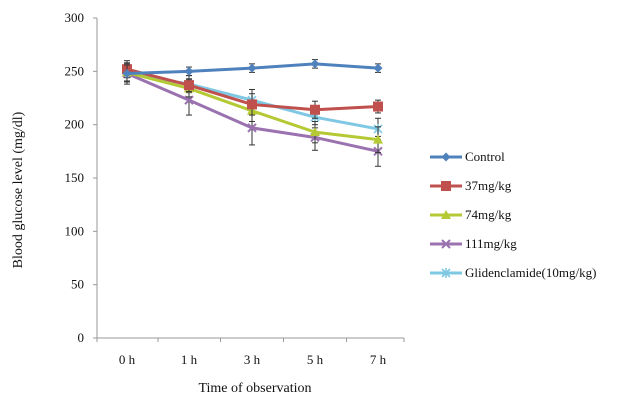 Image resolution: width=635 pixels, height=399 pixels. I want to click on series-layer, so click(252, 113).